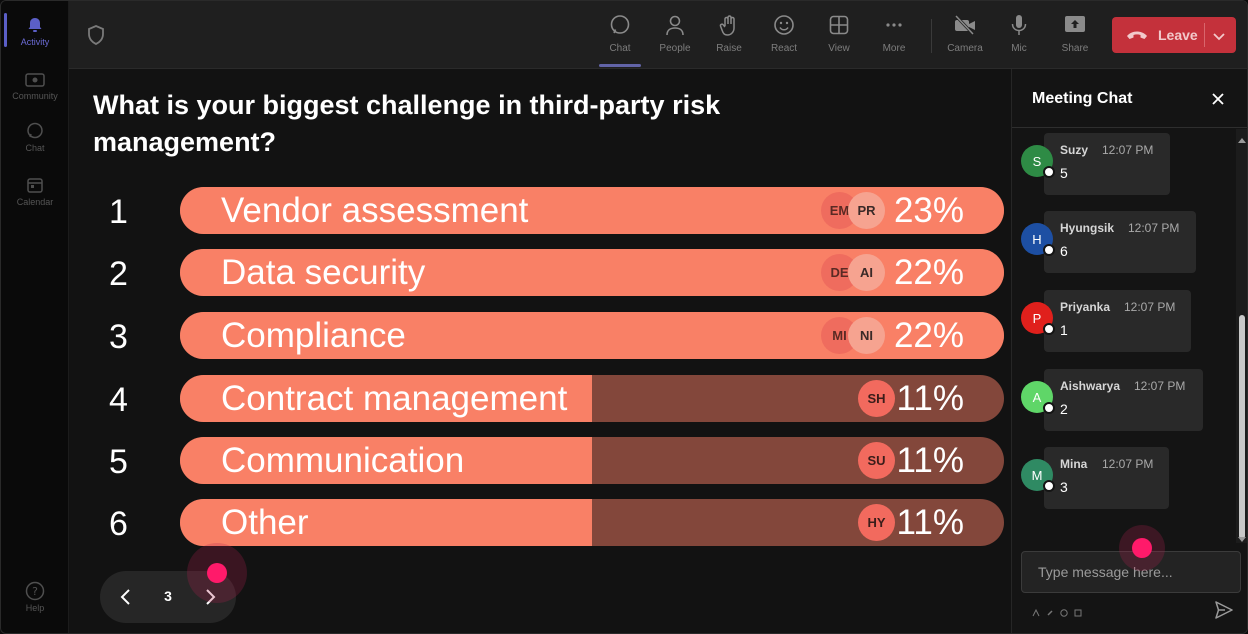 The height and width of the screenshot is (634, 1248). I want to click on chat-message: Hyungsik 12:07 PM 6 H, so click(1130, 243).